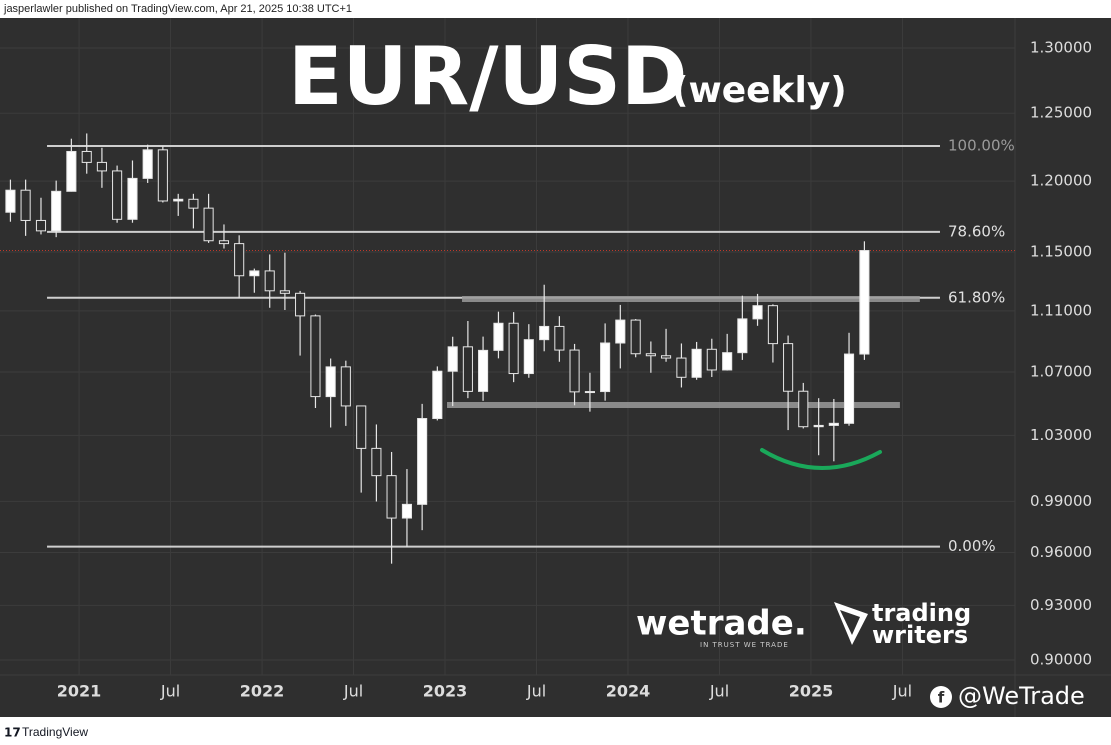 This screenshot has height=745, width=1111. What do you see at coordinates (981, 146) in the screenshot?
I see `fib-level-label: 100.00%` at bounding box center [981, 146].